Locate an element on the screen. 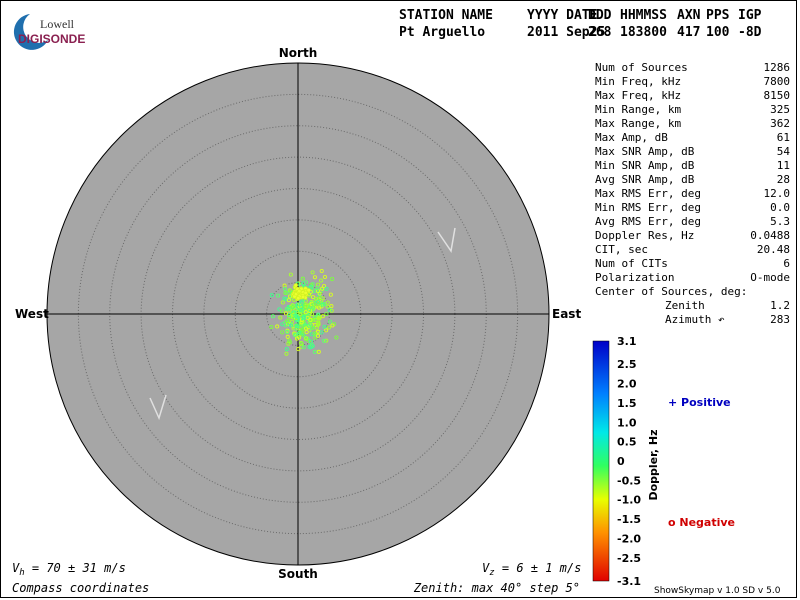  north-label: North is located at coordinates (298, 53).